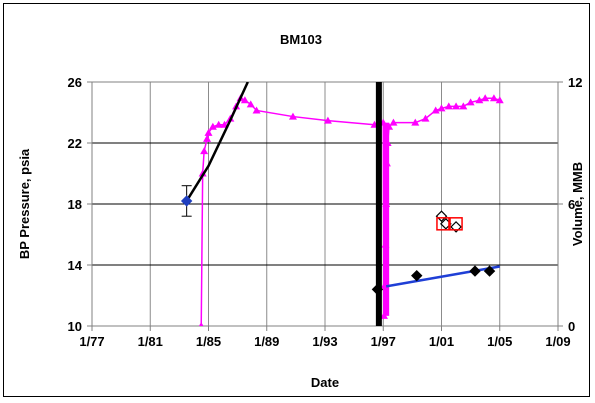 Image resolution: width=595 pixels, height=403 pixels. I want to click on right-y-tick-labels: 0 6 12, so click(575, 204).